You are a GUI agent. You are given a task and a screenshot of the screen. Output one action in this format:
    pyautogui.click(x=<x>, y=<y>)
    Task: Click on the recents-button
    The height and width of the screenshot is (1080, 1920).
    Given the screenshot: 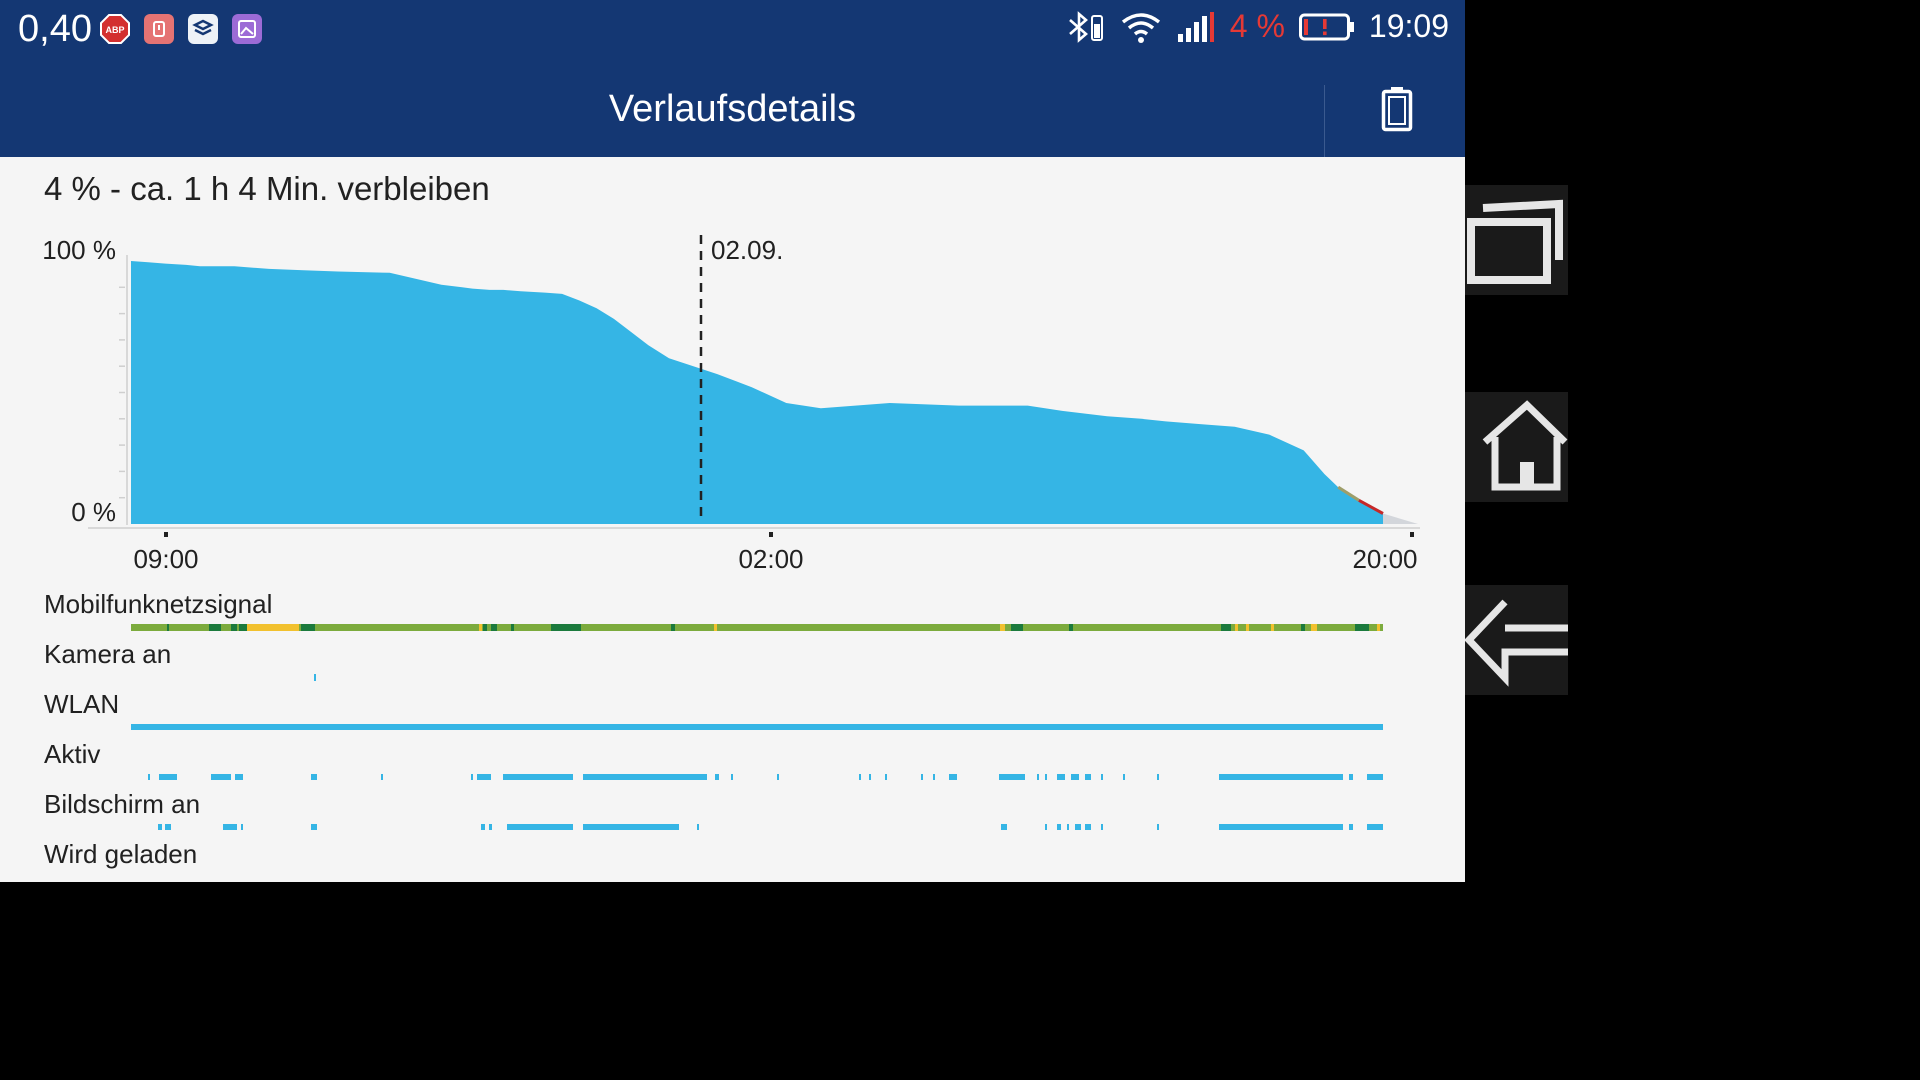 What is the action you would take?
    pyautogui.click(x=1516, y=240)
    